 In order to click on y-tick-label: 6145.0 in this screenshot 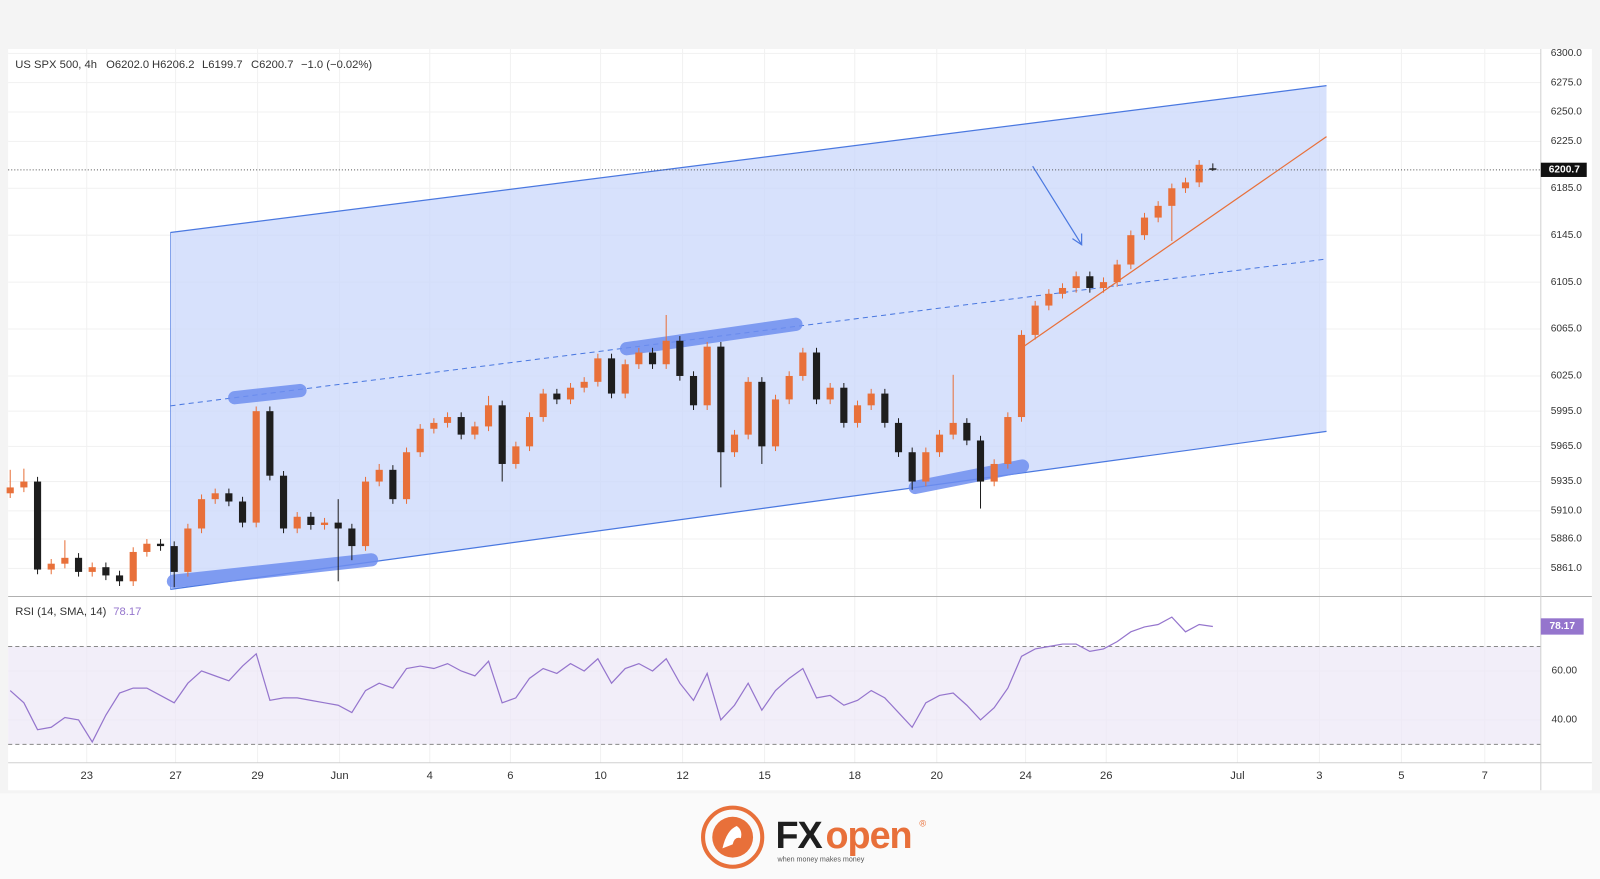, I will do `click(1567, 235)`.